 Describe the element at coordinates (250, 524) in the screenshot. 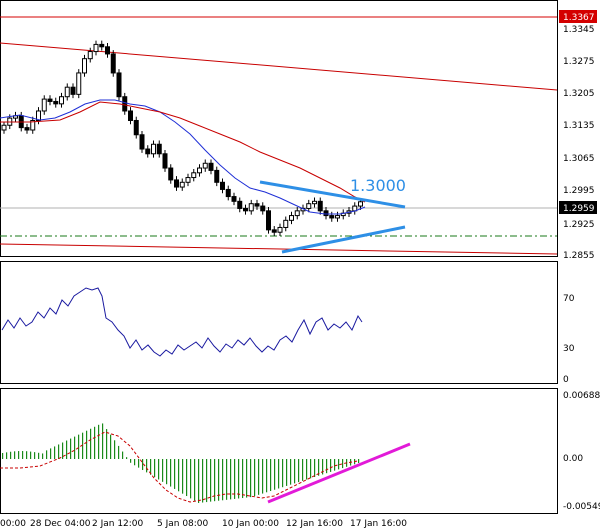

I see `time-axis-label: 10 Jan 00:00` at that location.